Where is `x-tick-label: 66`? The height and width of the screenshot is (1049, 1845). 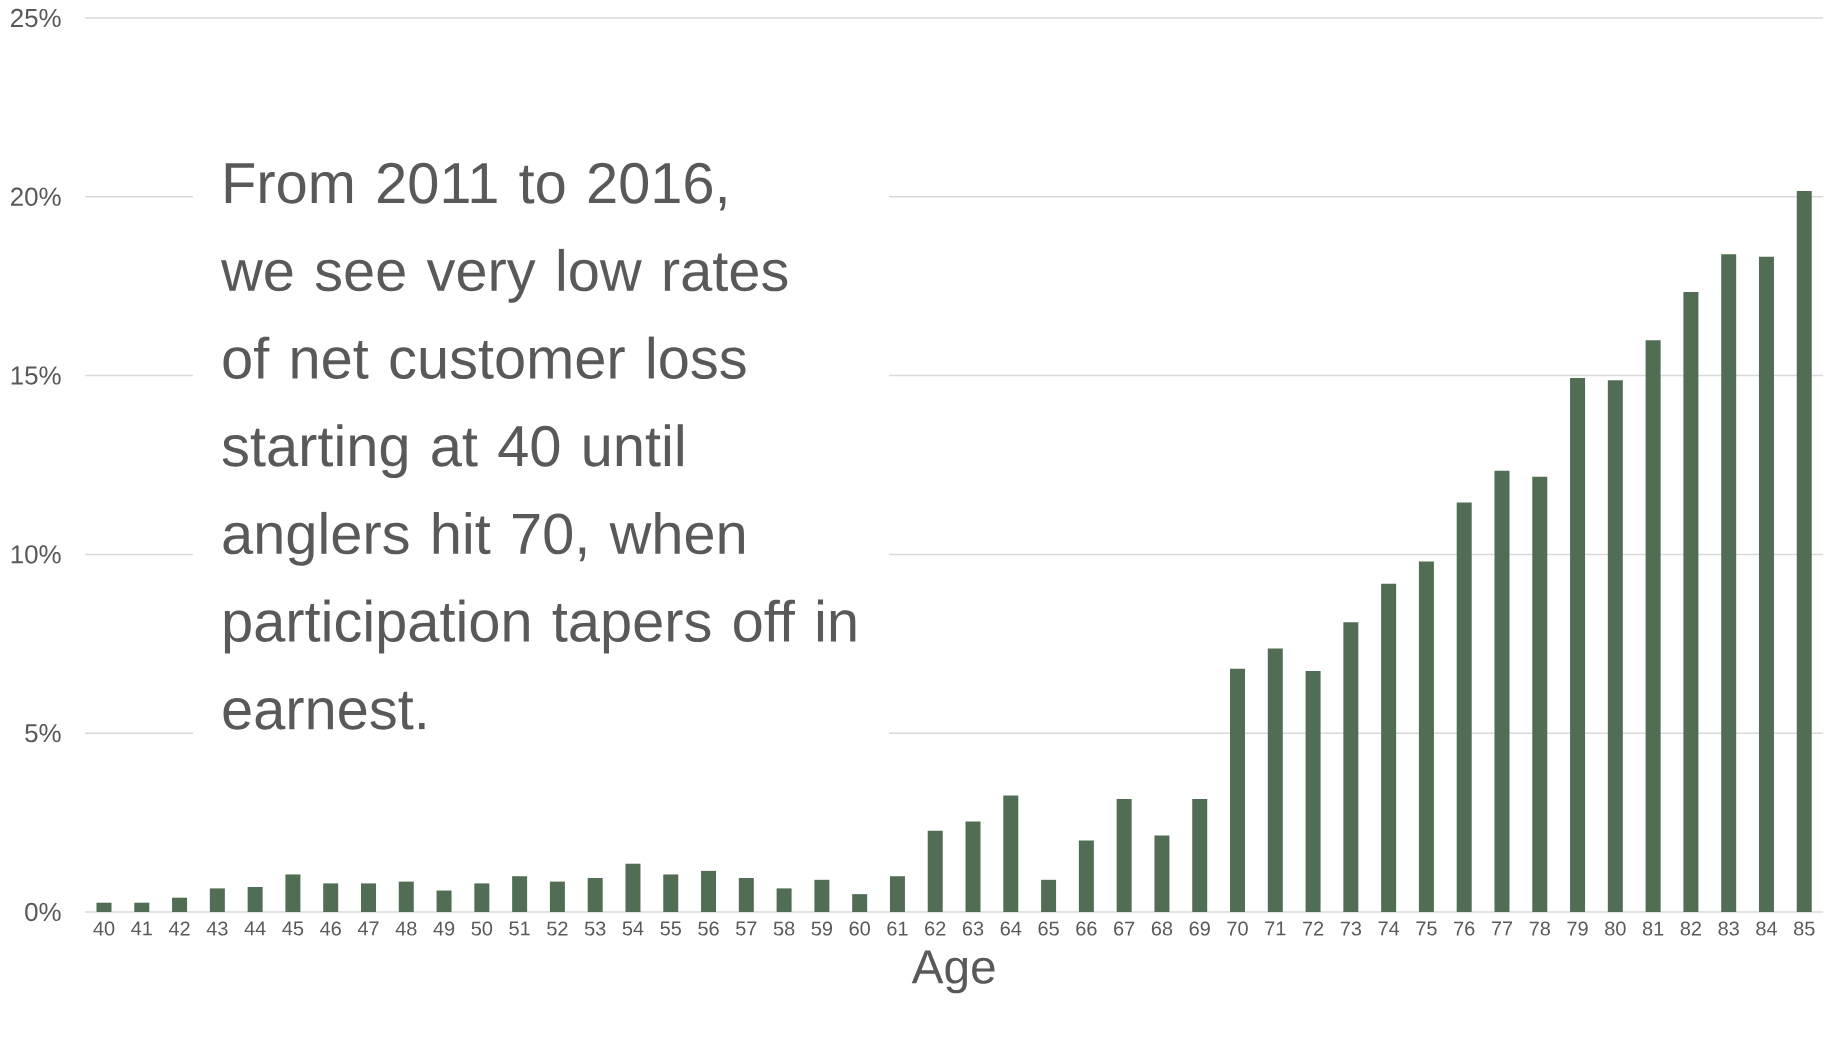
x-tick-label: 66 is located at coordinates (1086, 928).